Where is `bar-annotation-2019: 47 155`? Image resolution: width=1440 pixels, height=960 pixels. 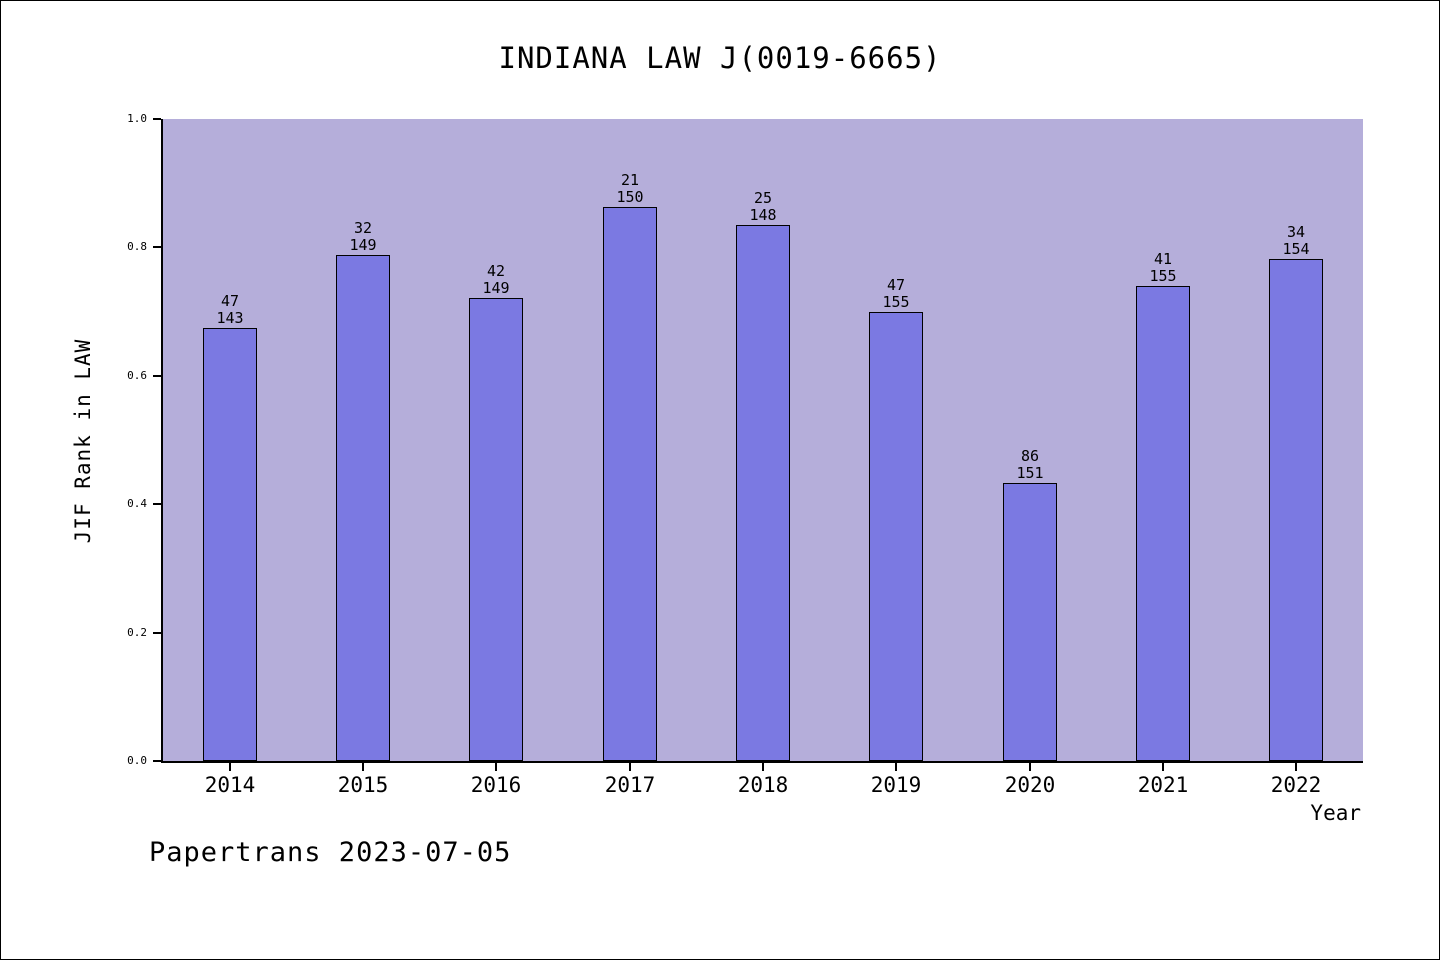
bar-annotation-2019: 47 155 is located at coordinates (896, 294).